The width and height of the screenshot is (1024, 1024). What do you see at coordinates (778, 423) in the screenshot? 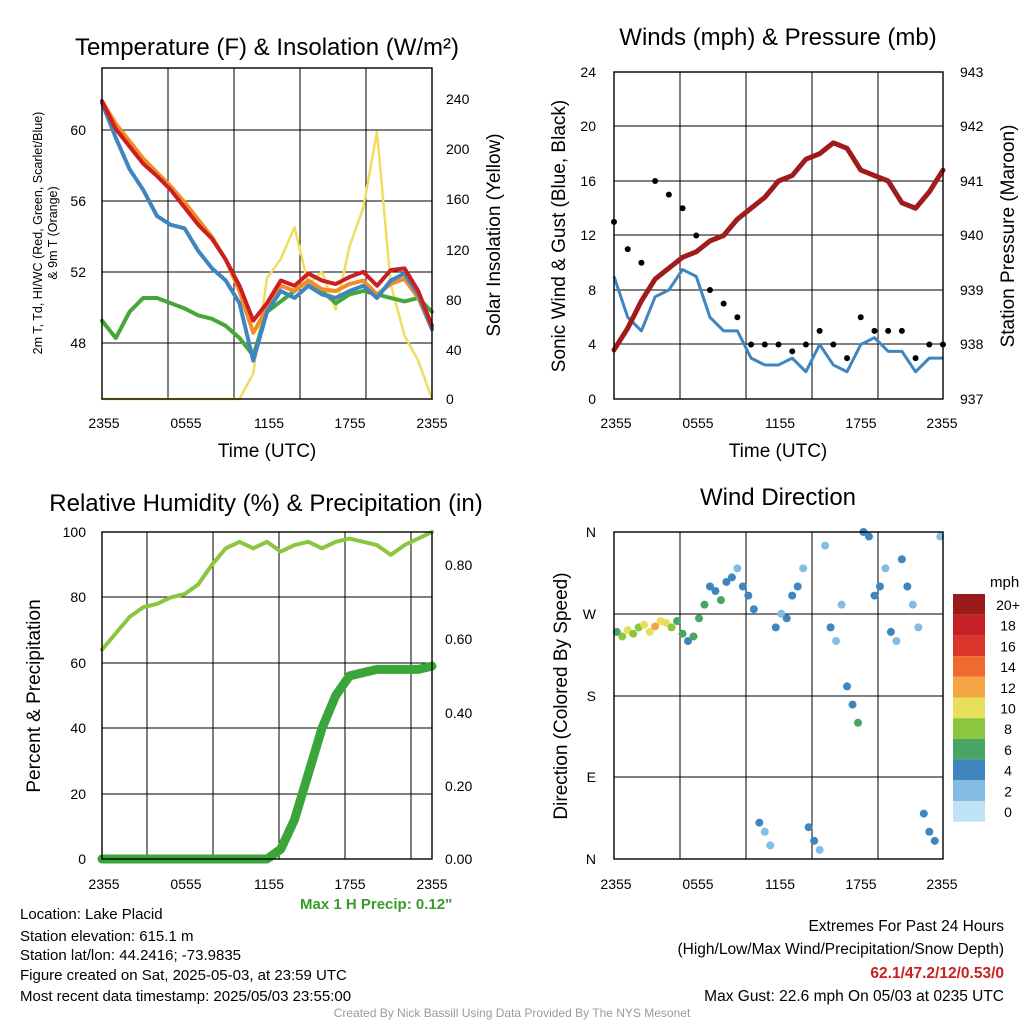
I see `winds-x-ticks: 2355 0555 1155 1755 2355` at bounding box center [778, 423].